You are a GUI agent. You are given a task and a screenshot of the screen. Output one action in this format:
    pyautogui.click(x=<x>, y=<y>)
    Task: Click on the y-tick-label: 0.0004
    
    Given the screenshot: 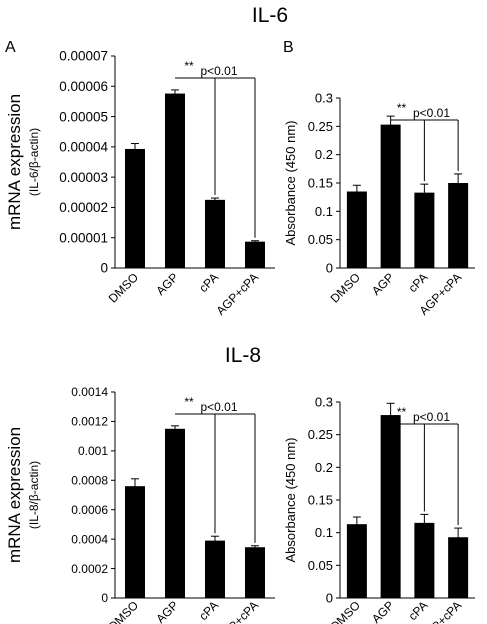 What is the action you would take?
    pyautogui.click(x=89, y=539)
    